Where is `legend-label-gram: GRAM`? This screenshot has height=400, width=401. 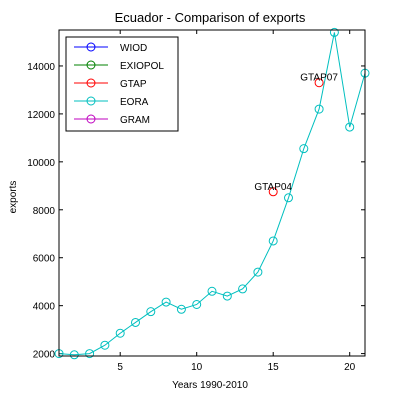
legend-label-gram: GRAM is located at coordinates (135, 120).